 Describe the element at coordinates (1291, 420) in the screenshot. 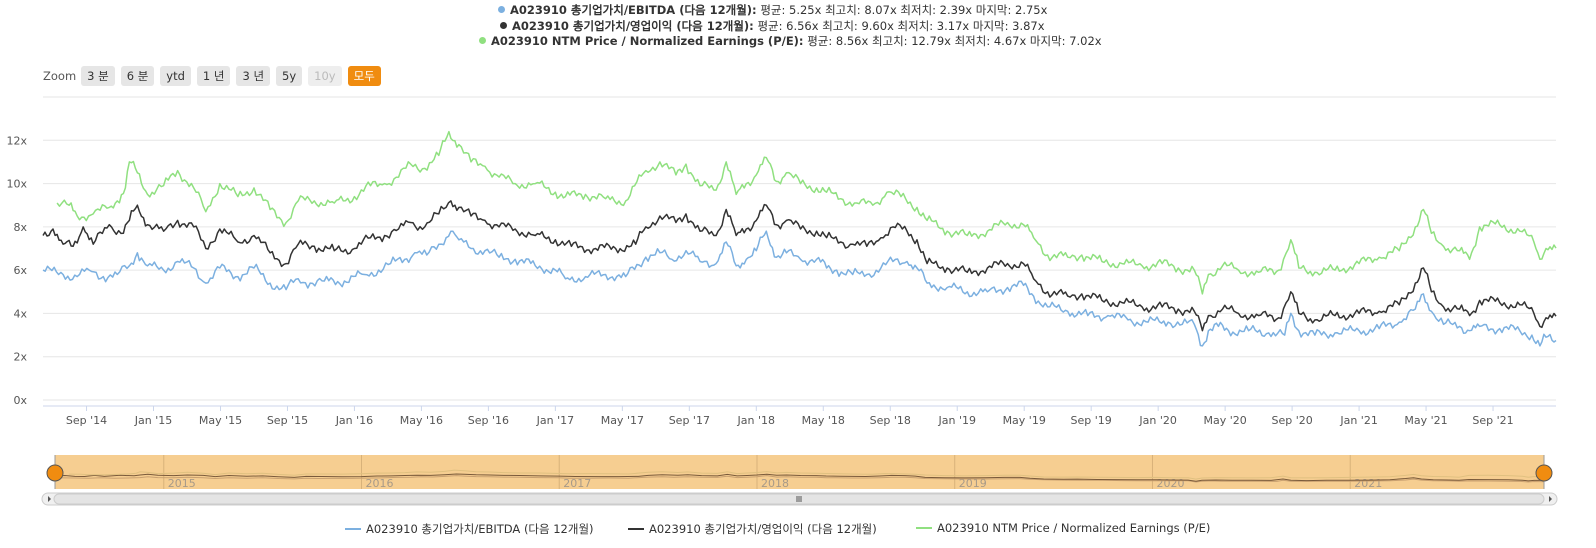

I see `x-tick-label: Sep '20` at that location.